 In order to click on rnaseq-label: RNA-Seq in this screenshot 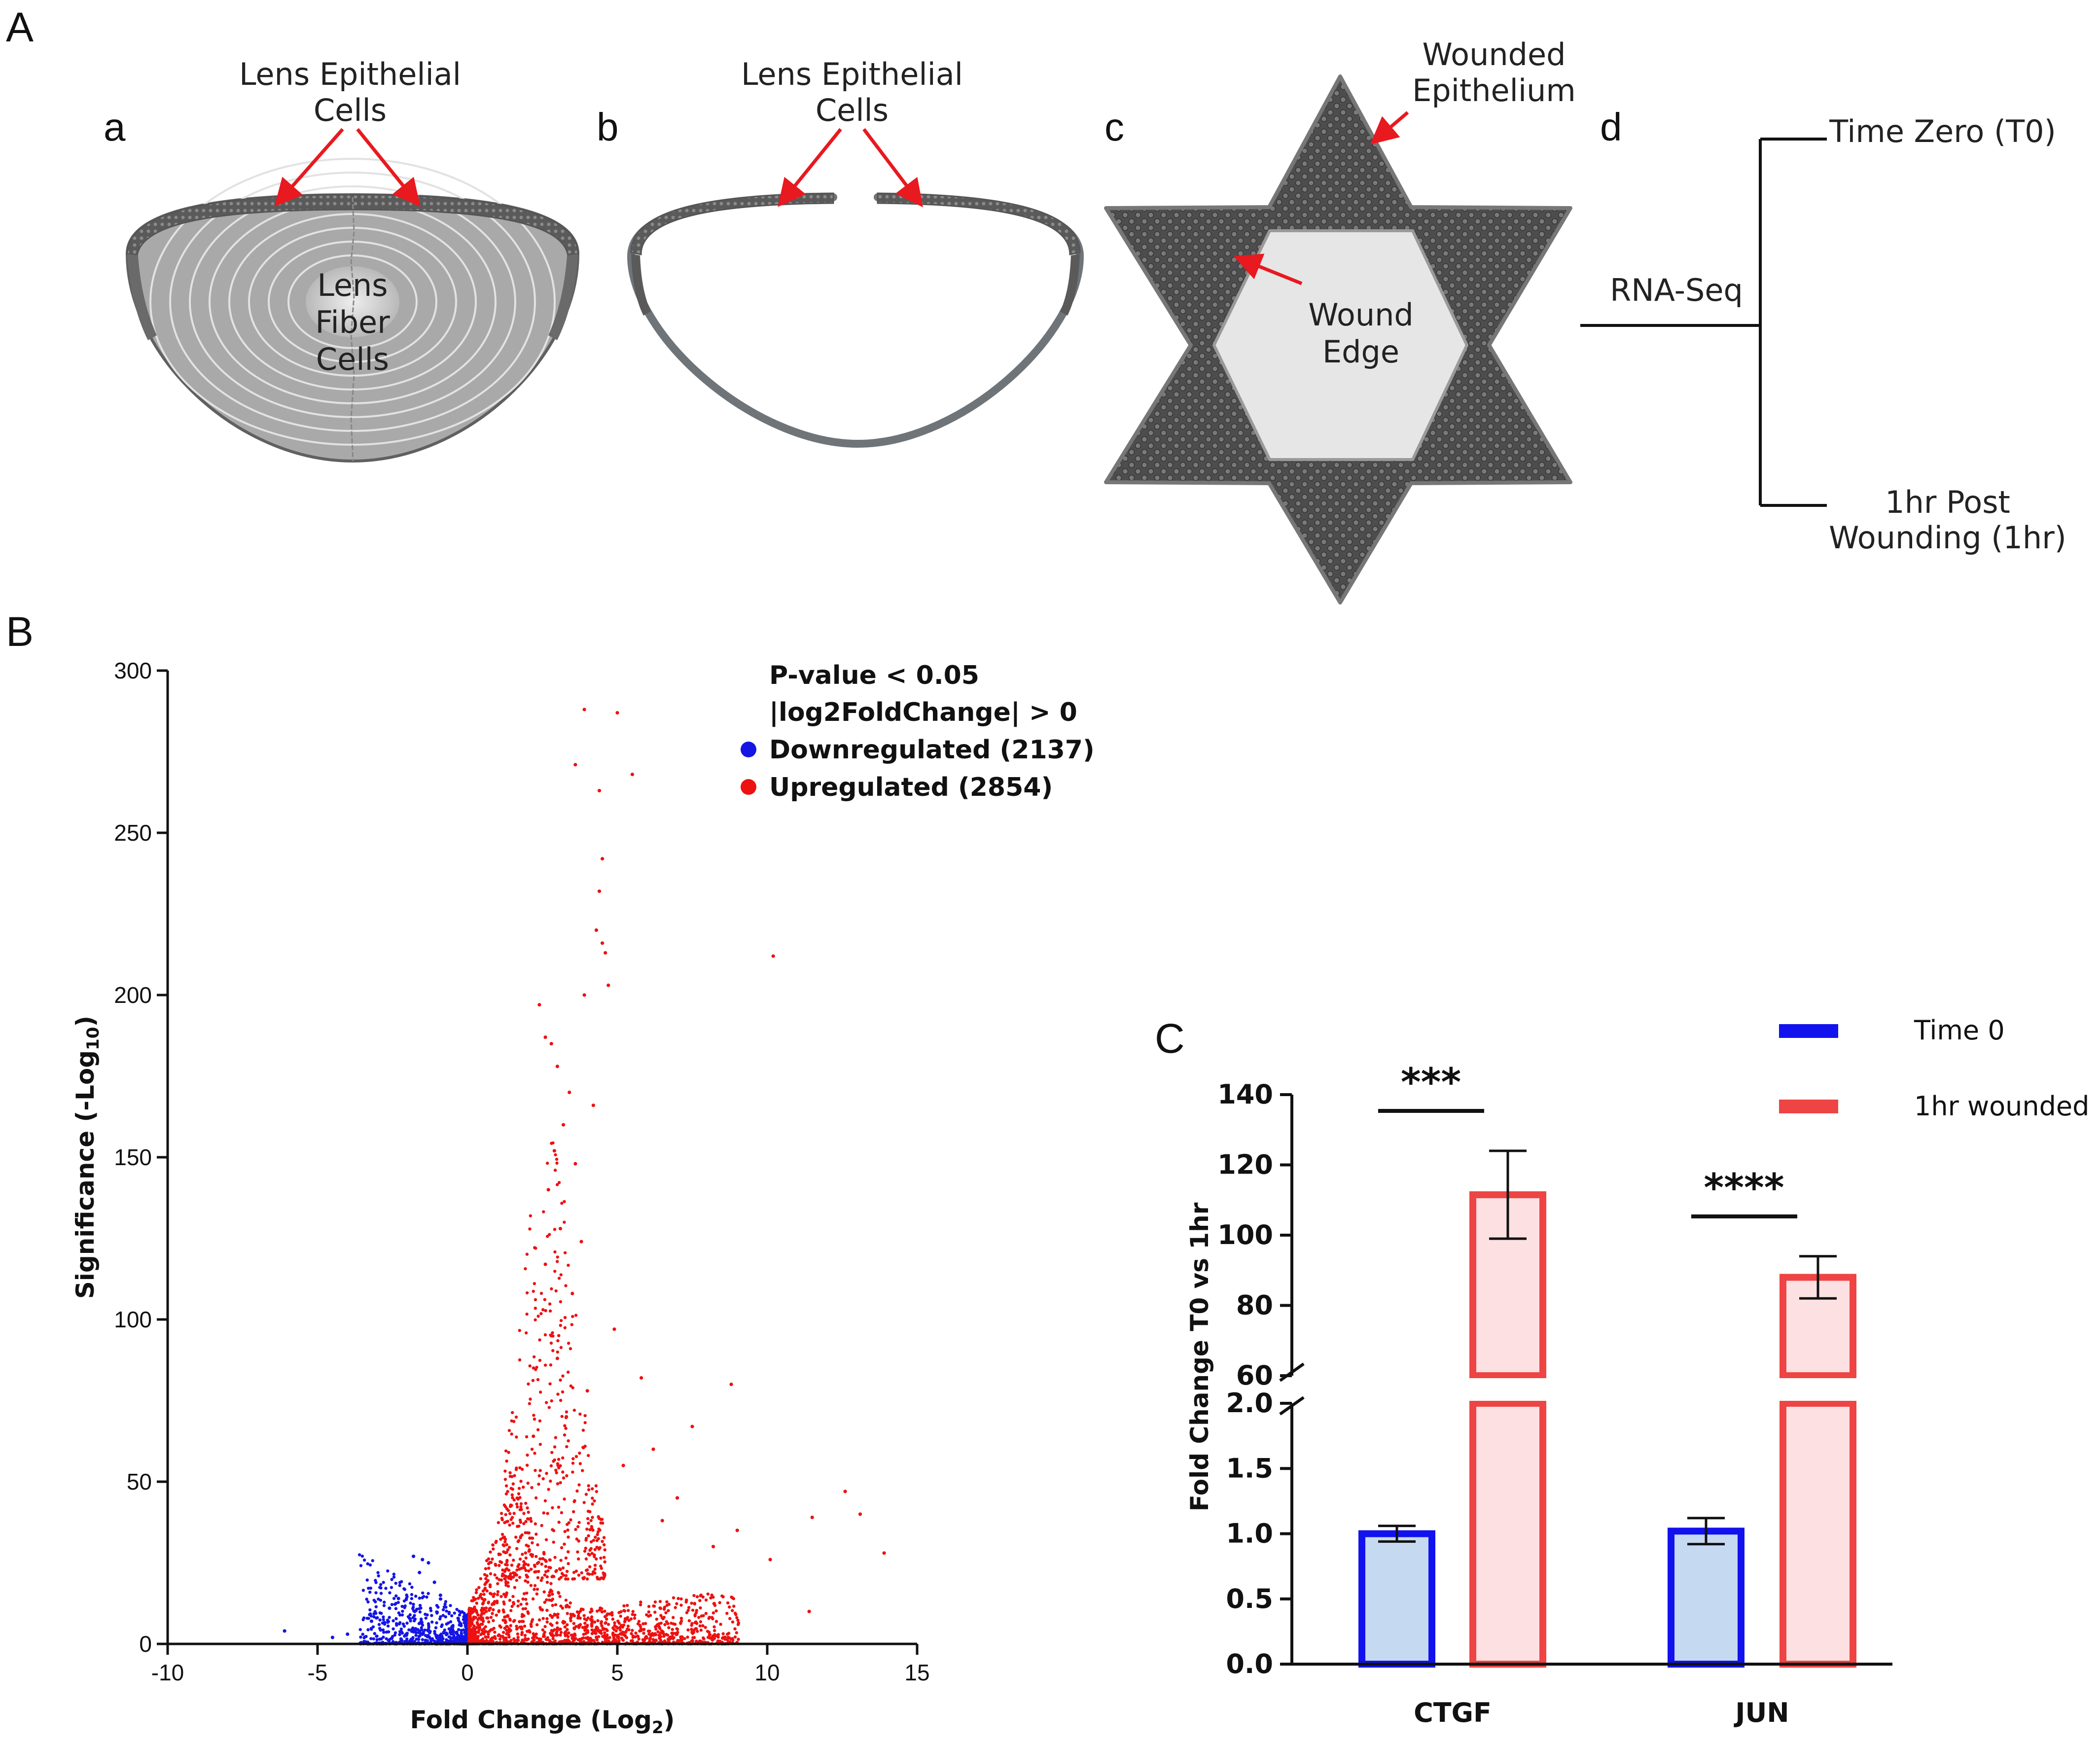, I will do `click(1677, 290)`.